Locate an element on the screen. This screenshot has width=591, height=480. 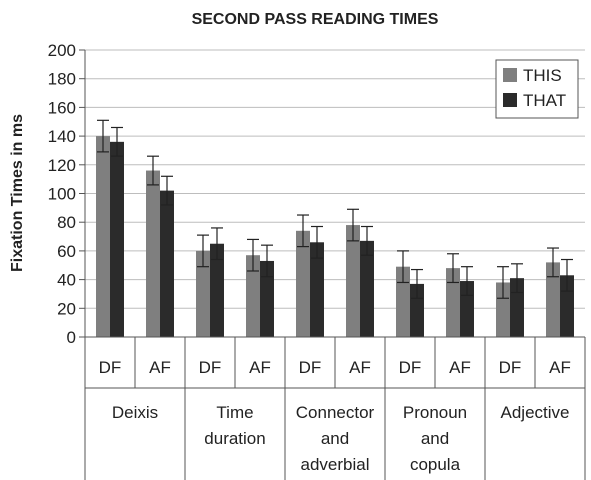
x-sublabel-3-0: DF is located at coordinates (410, 367).